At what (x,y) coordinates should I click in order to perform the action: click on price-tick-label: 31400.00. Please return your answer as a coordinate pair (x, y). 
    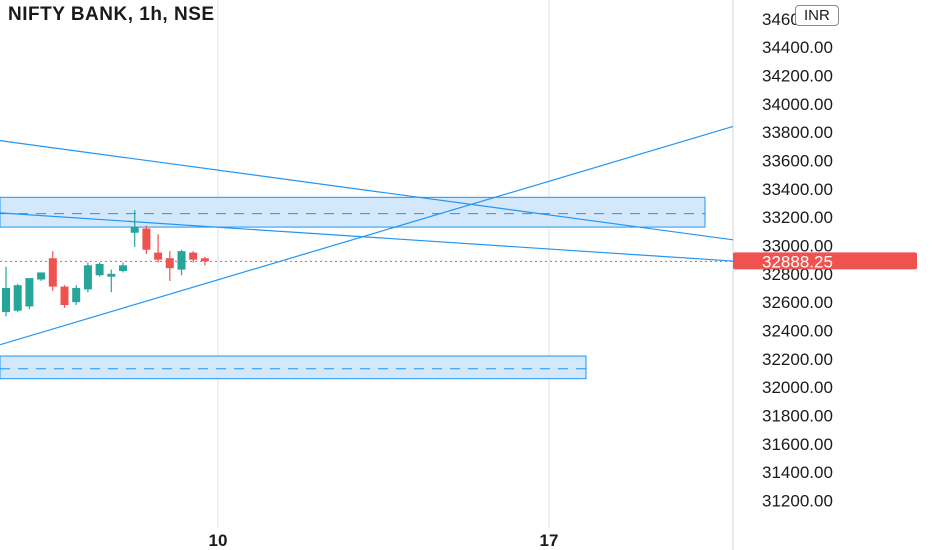
    Looking at the image, I should click on (797, 472).